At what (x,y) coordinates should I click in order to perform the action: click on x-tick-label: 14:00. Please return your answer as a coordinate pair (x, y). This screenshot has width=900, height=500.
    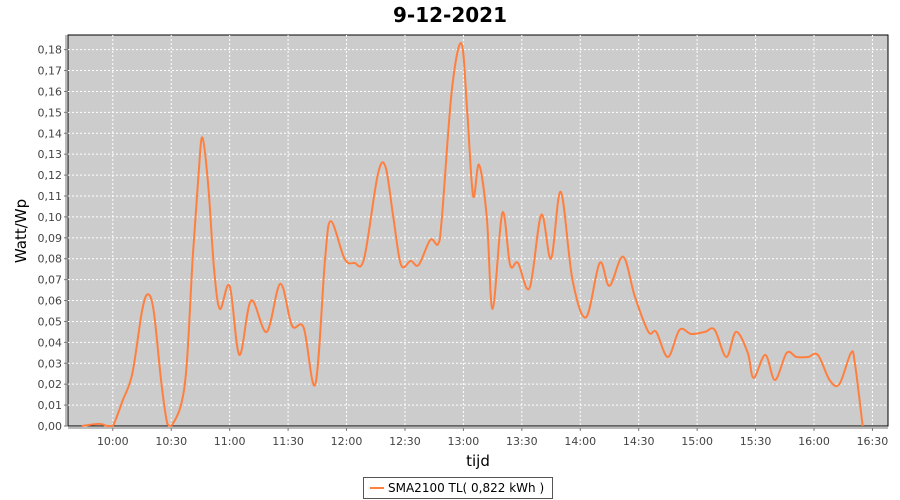
    Looking at the image, I should click on (580, 441).